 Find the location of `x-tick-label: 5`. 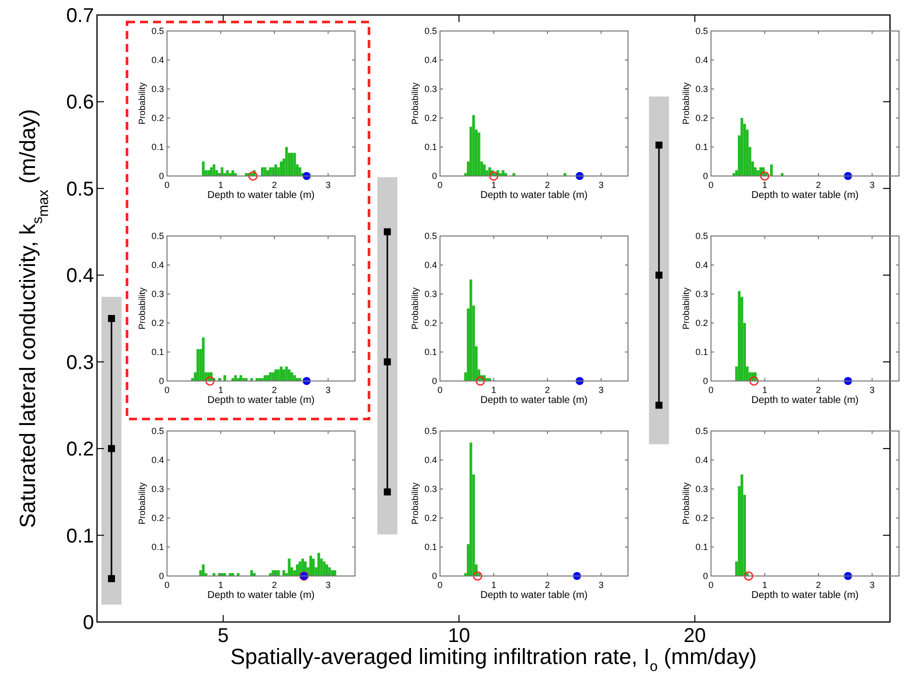

x-tick-label: 5 is located at coordinates (223, 636).